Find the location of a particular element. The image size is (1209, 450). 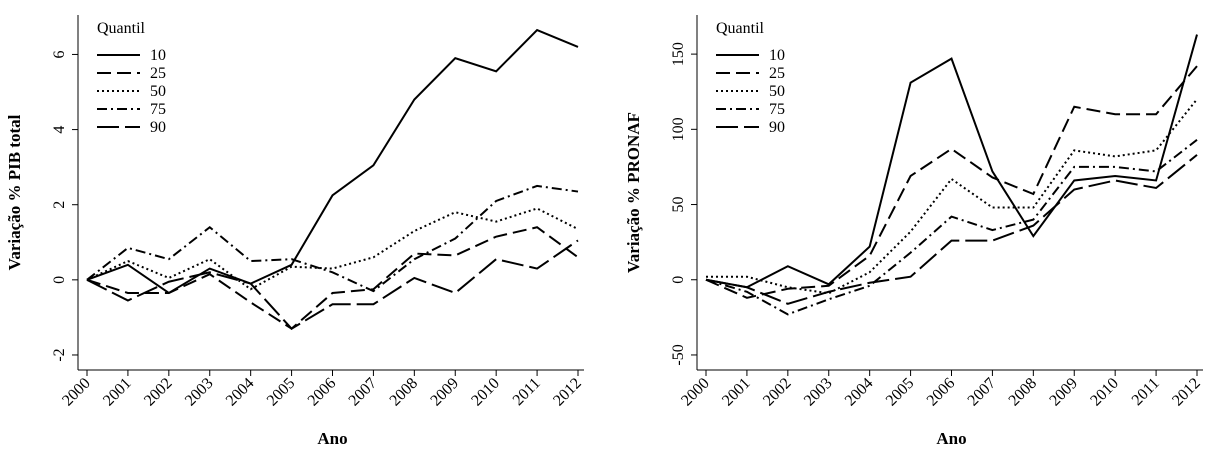

y-axis-title: Variação % PIB total is located at coordinates (14, 192).